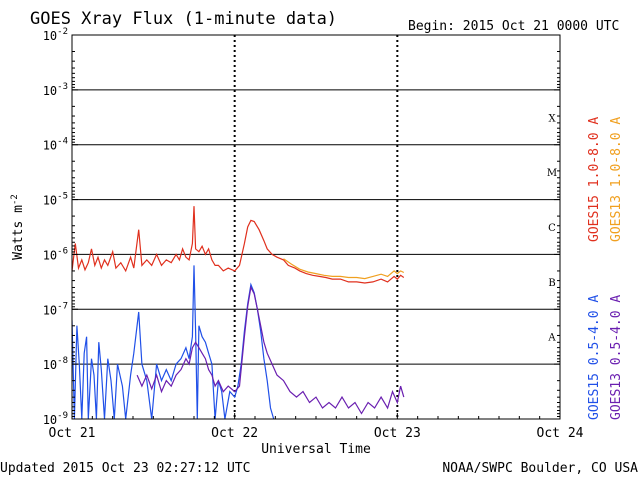  What do you see at coordinates (270, 350) in the screenshot?
I see `series-goes13-0-5-4-0-a` at bounding box center [270, 350].